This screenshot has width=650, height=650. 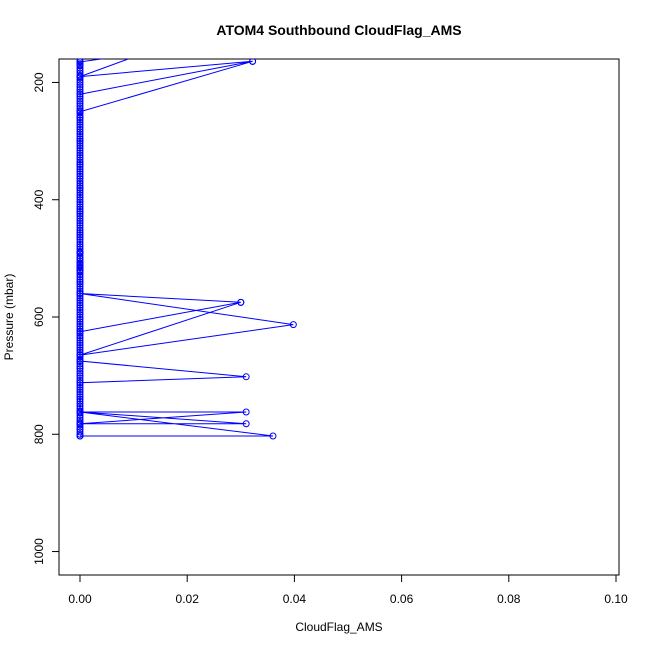 I want to click on x-tick-label: 0.06, so click(x=402, y=599).